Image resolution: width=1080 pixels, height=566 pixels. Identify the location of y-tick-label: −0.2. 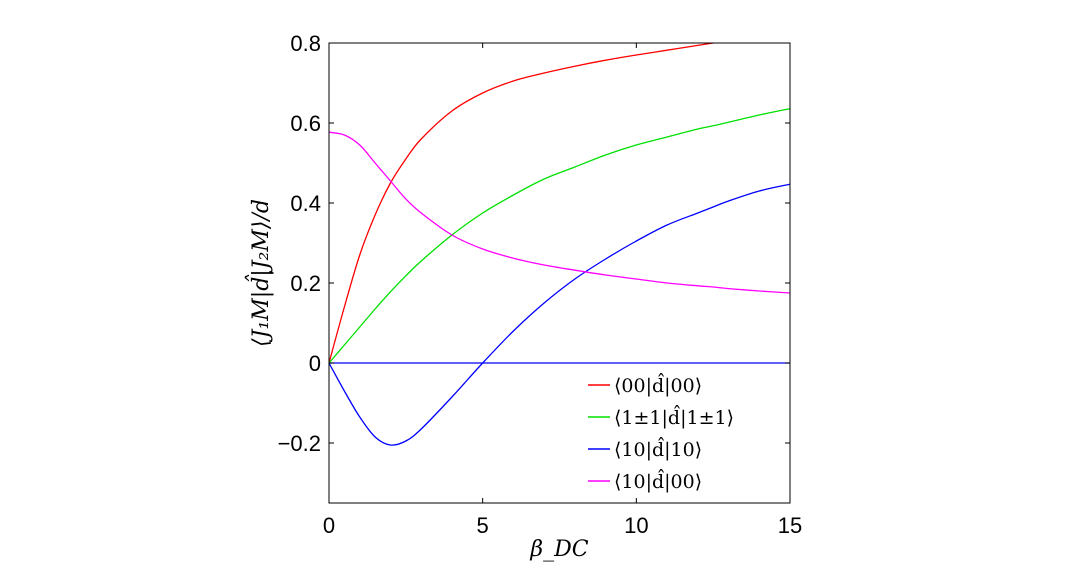
(299, 443).